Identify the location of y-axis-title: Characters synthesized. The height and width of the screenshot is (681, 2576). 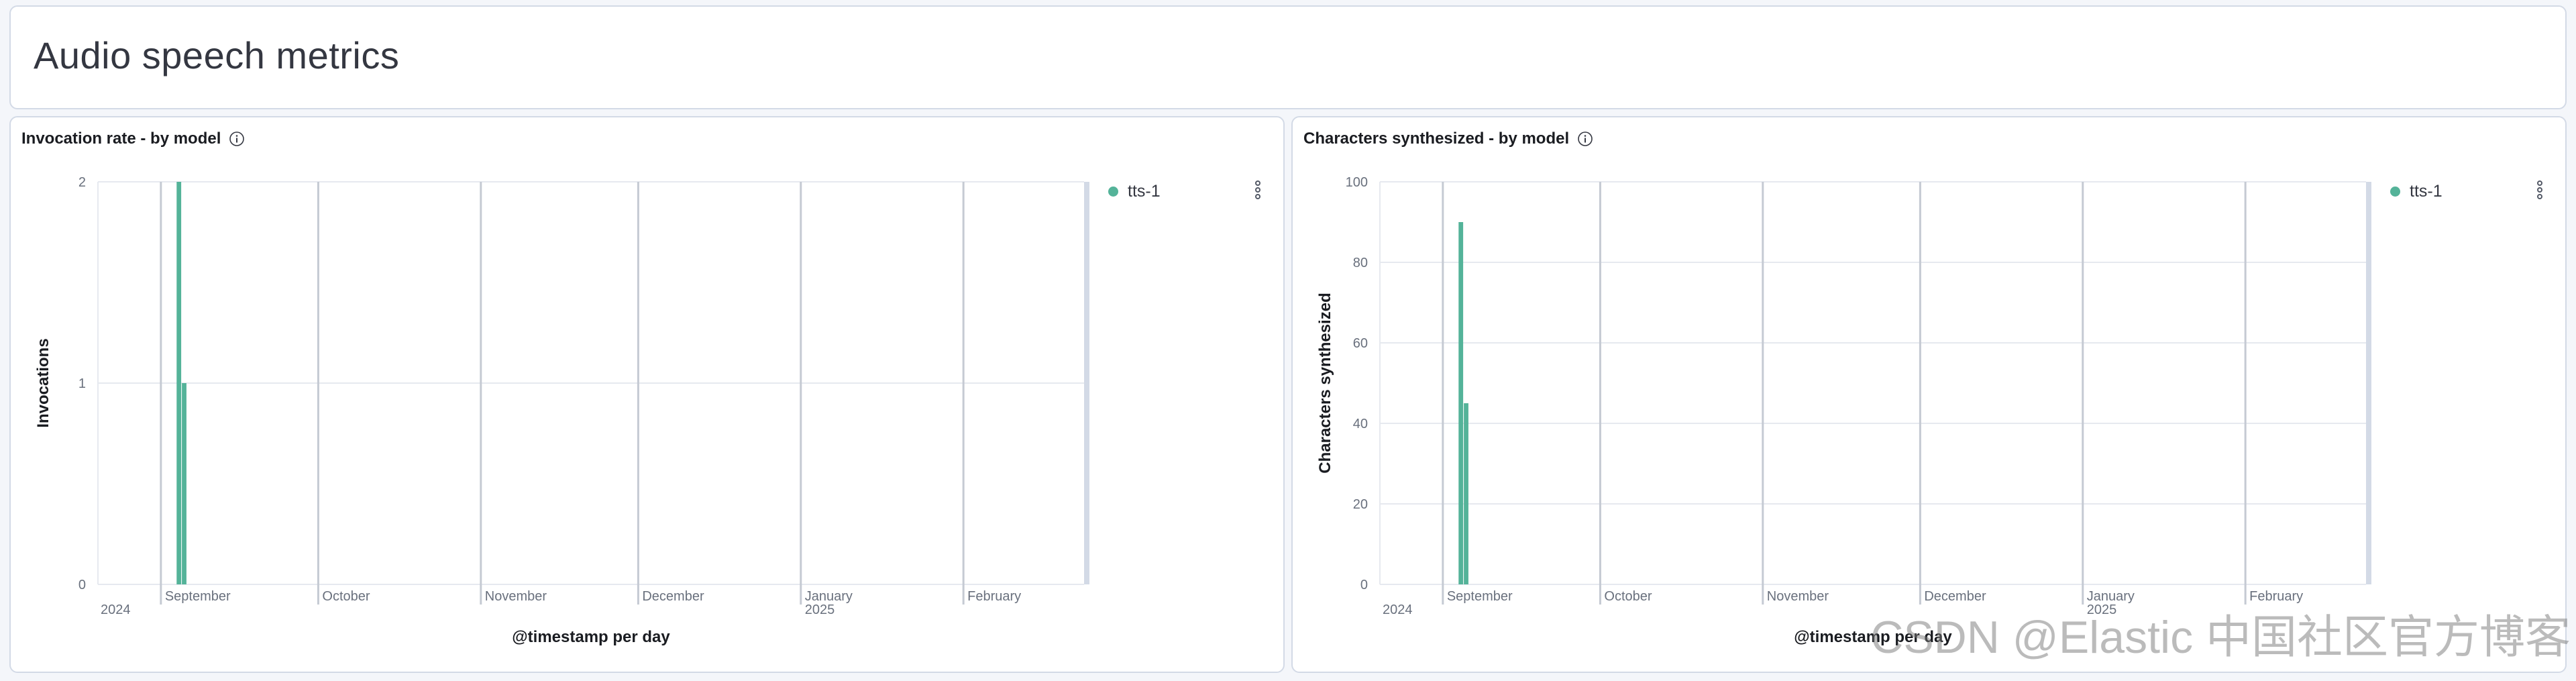
(1325, 383).